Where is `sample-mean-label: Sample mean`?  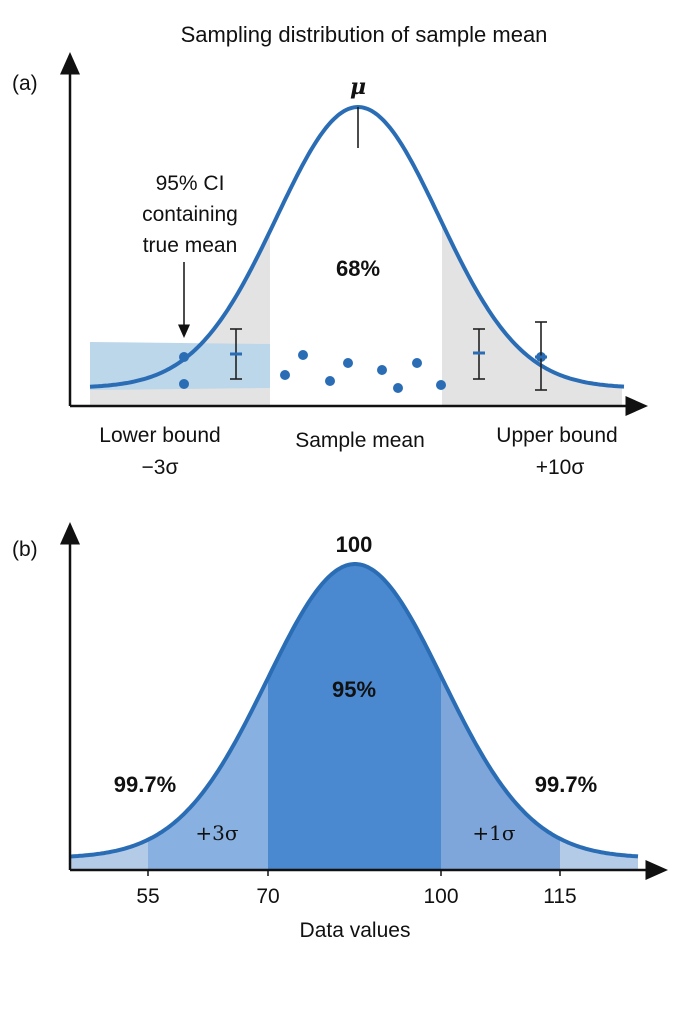 sample-mean-label: Sample mean is located at coordinates (360, 440).